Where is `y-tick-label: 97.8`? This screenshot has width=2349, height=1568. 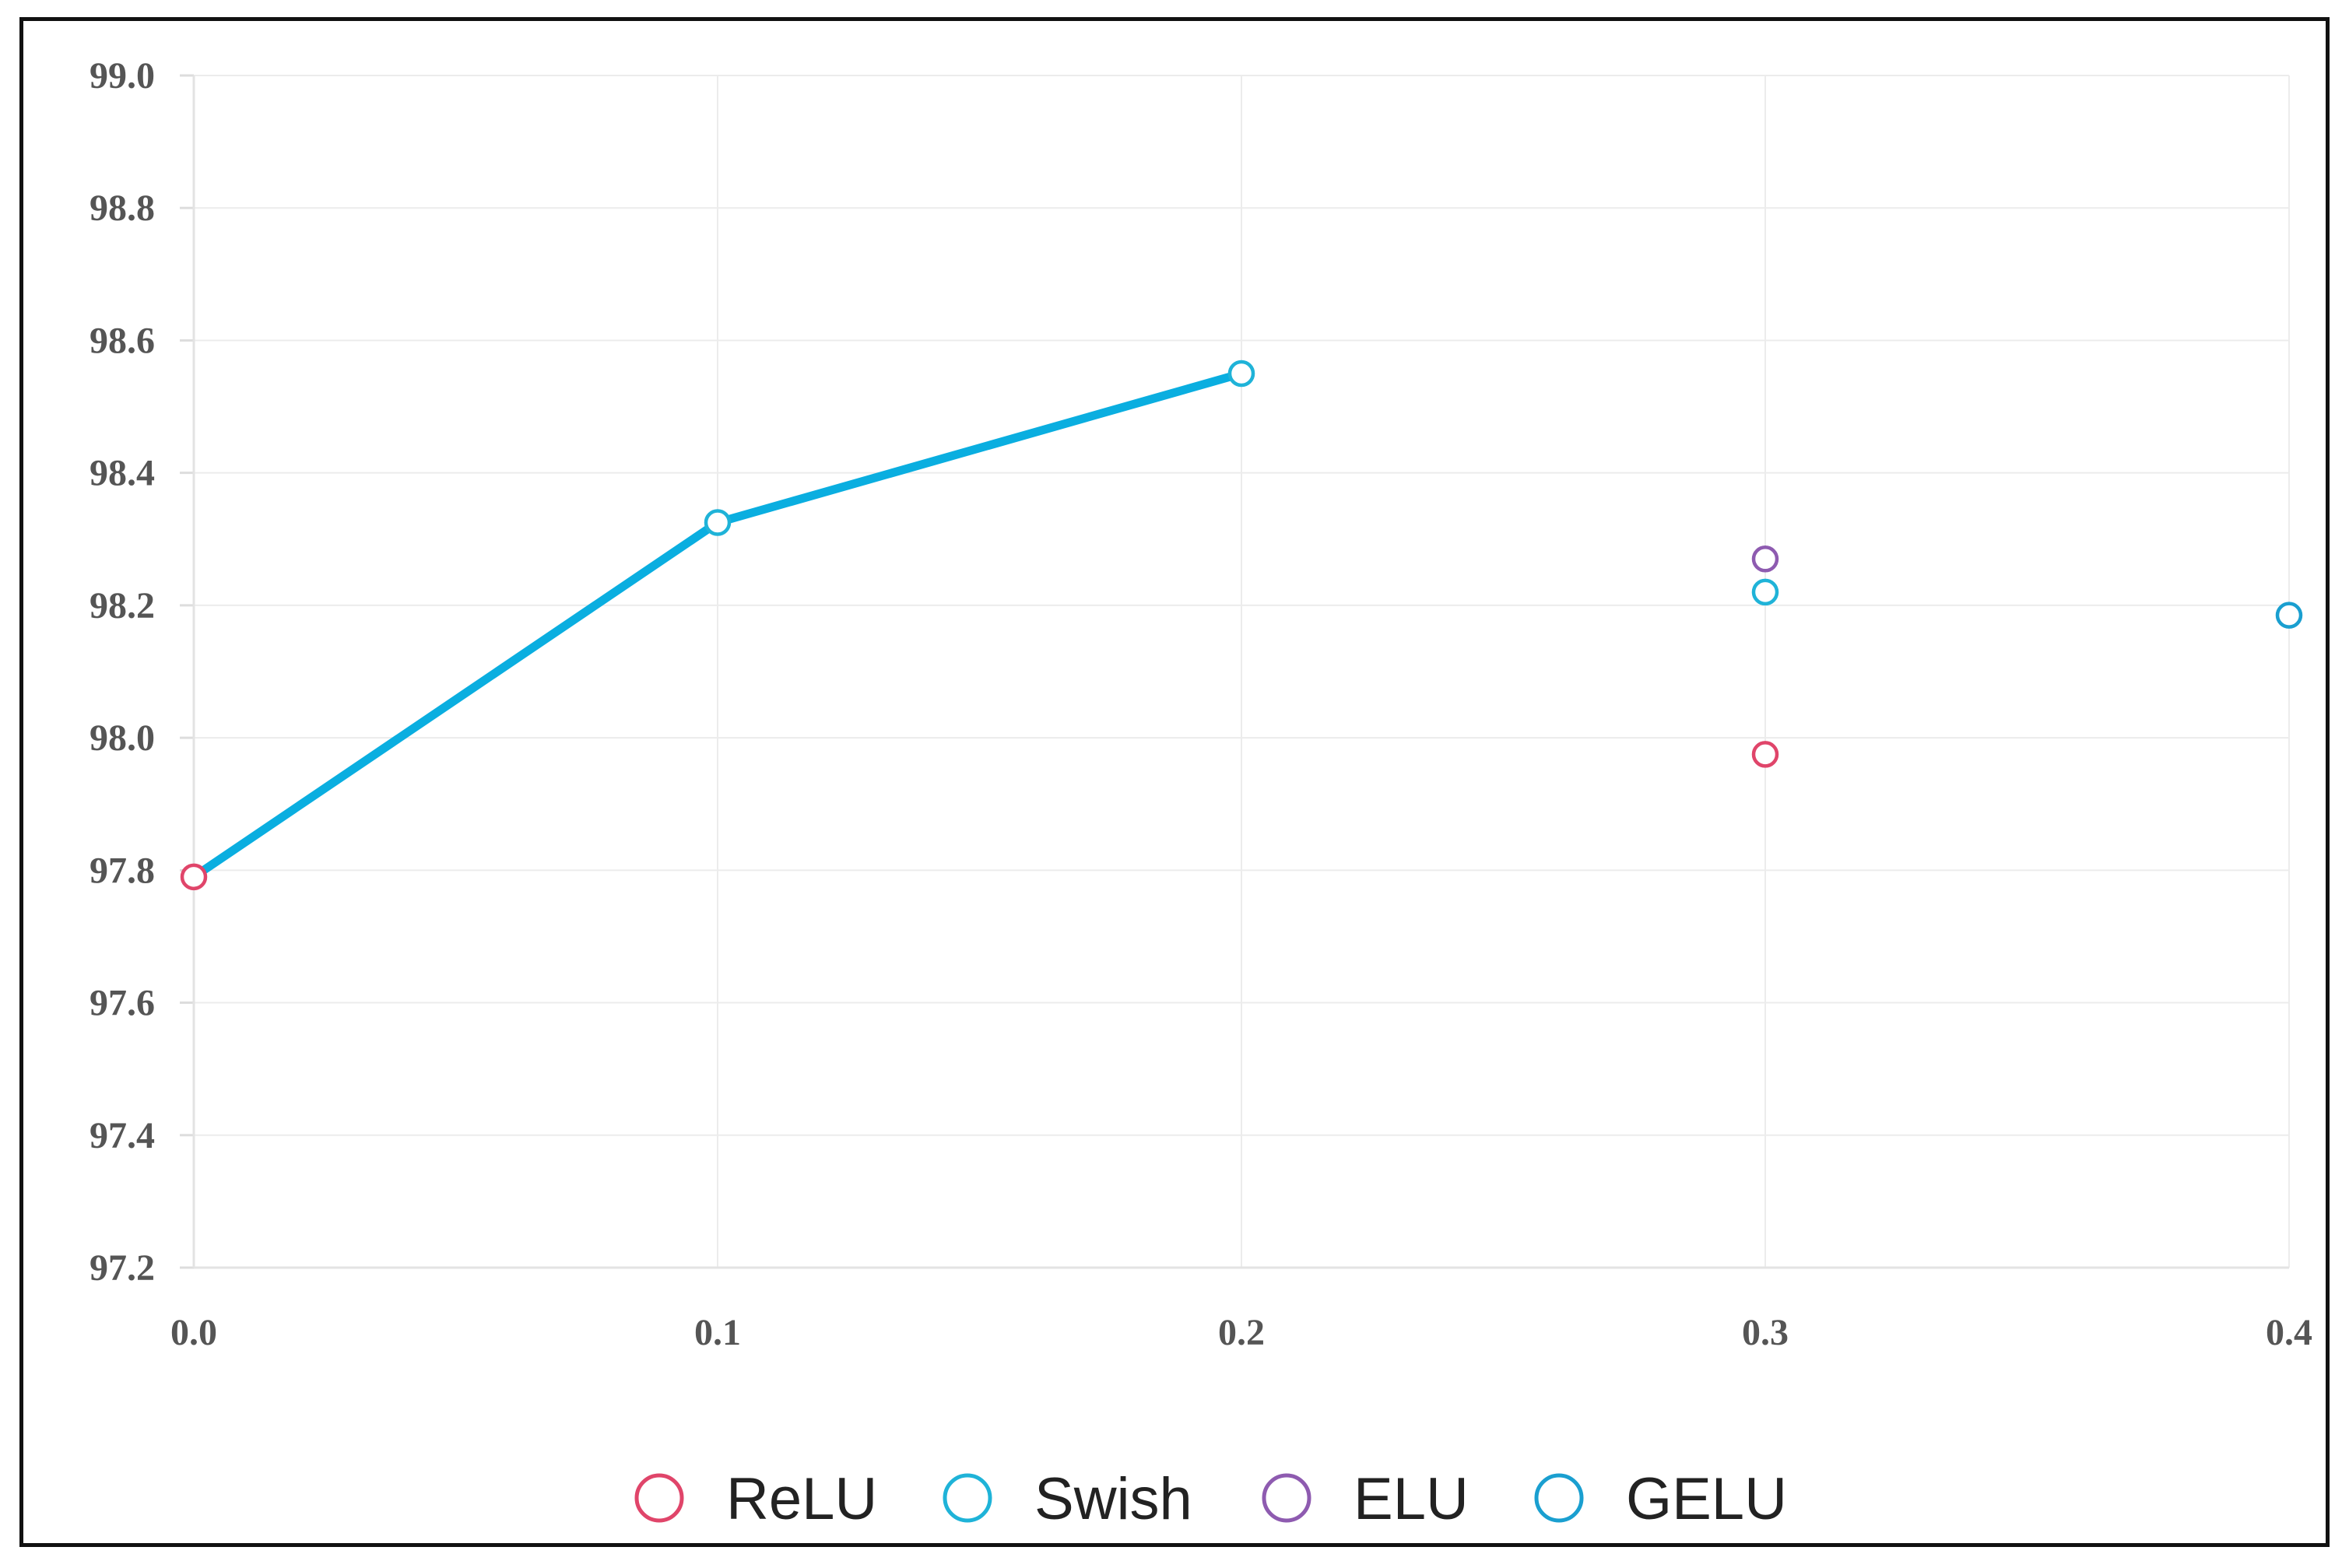
y-tick-label: 97.8 is located at coordinates (123, 870).